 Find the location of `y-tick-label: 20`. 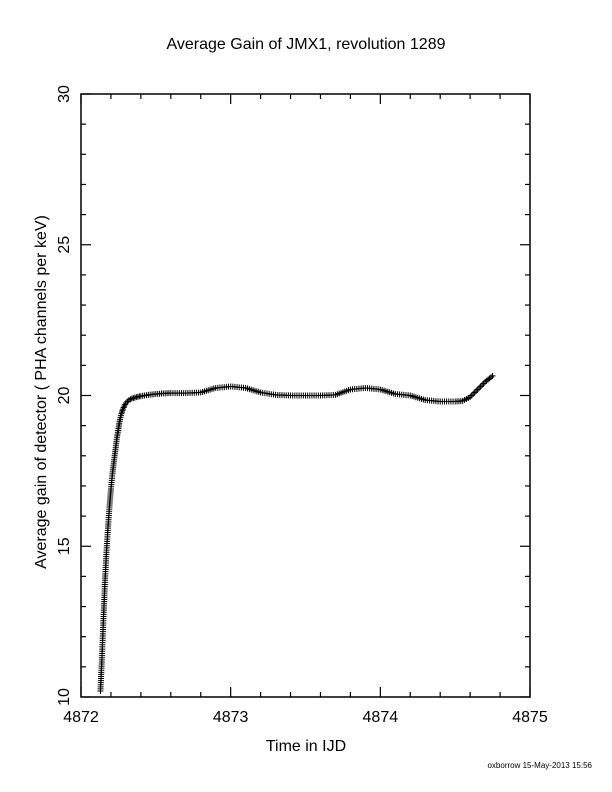

y-tick-label: 20 is located at coordinates (64, 396).